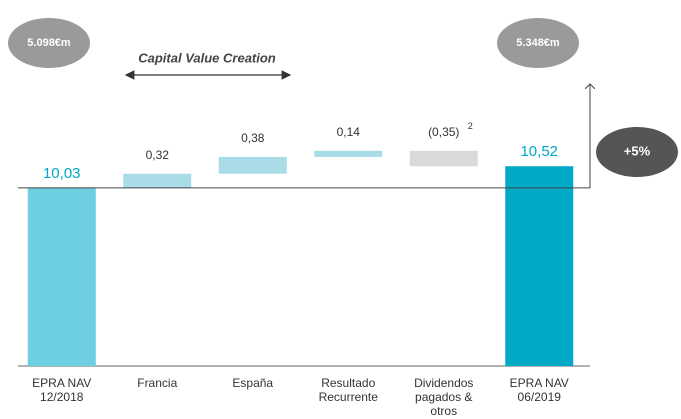  Describe the element at coordinates (443, 383) in the screenshot. I see `x-tick-label: Dividendos` at that location.